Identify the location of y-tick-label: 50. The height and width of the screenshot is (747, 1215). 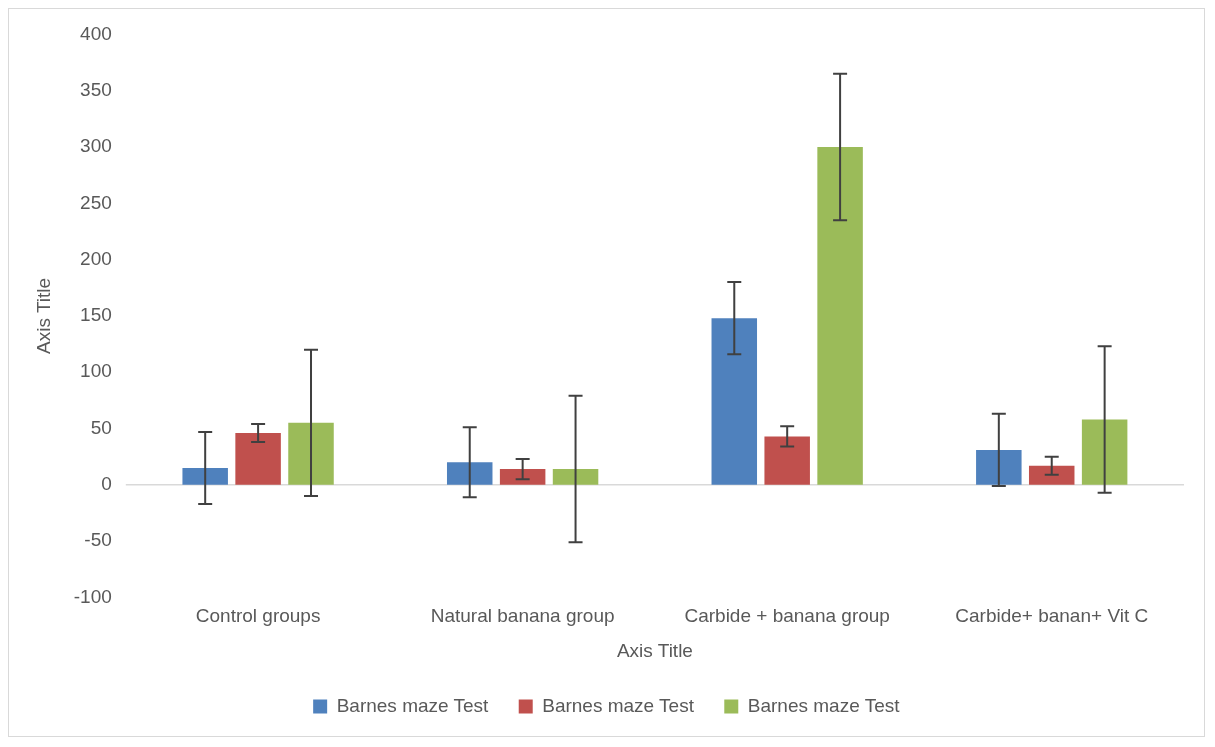
(101, 427).